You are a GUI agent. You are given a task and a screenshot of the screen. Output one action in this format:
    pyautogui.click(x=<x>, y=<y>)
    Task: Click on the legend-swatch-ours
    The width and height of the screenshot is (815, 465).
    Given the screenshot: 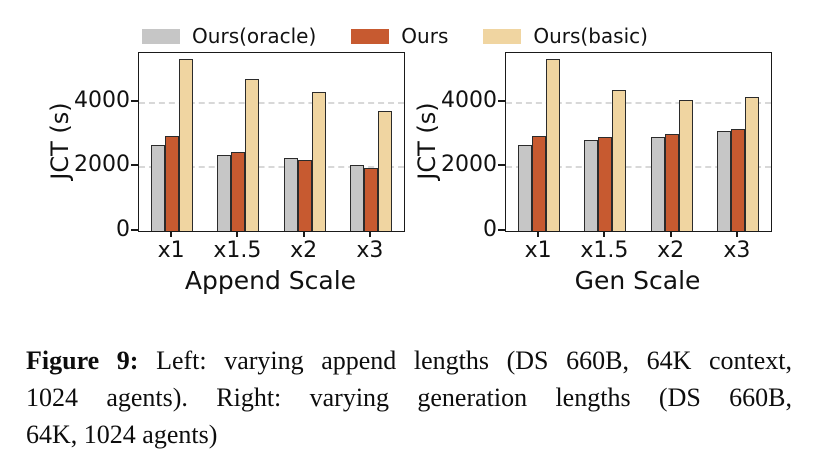 What is the action you would take?
    pyautogui.click(x=370, y=36)
    